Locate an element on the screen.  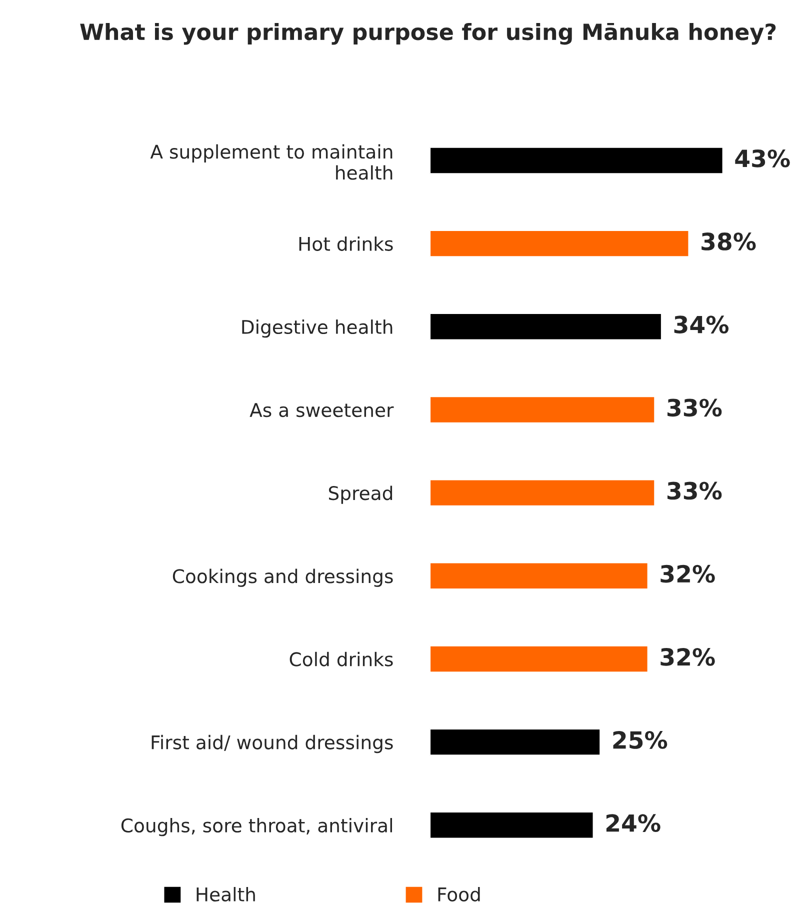
legend-label: Health is located at coordinates (225, 894).